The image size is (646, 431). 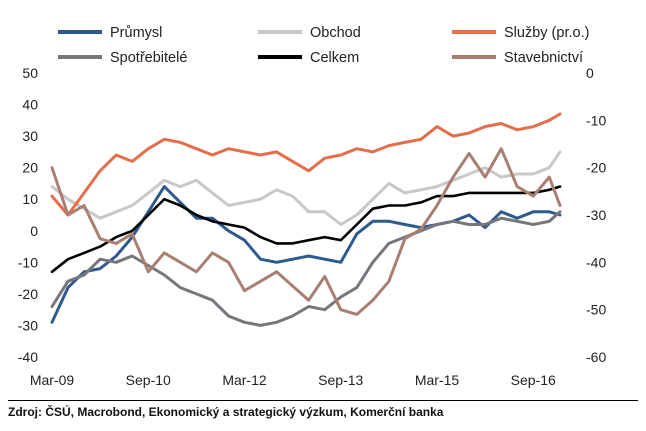 I want to click on y-left-tick-label: 30, so click(x=30, y=136).